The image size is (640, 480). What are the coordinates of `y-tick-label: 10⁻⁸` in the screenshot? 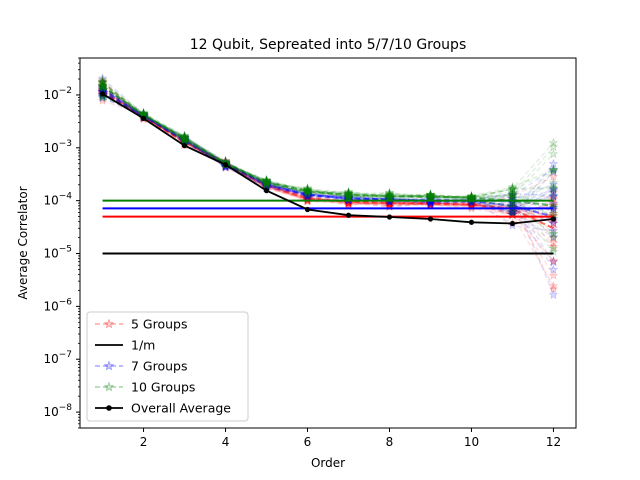 It's located at (57, 411).